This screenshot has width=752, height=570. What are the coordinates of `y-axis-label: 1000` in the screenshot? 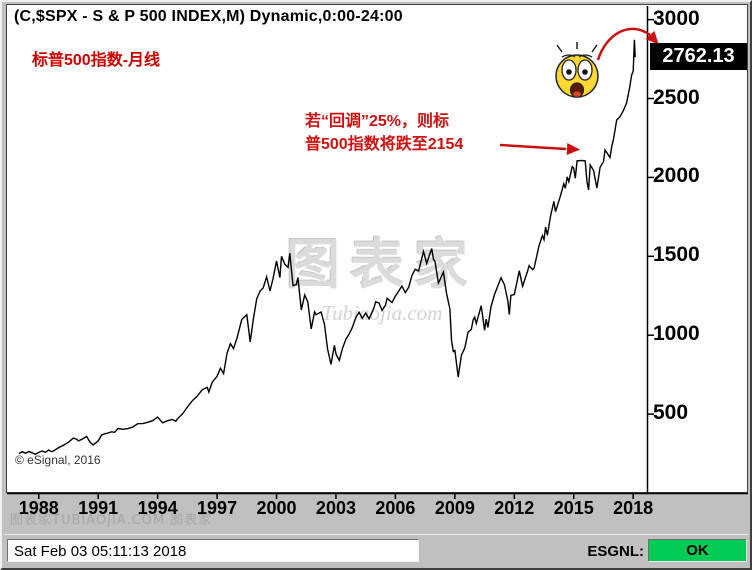 It's located at (676, 334).